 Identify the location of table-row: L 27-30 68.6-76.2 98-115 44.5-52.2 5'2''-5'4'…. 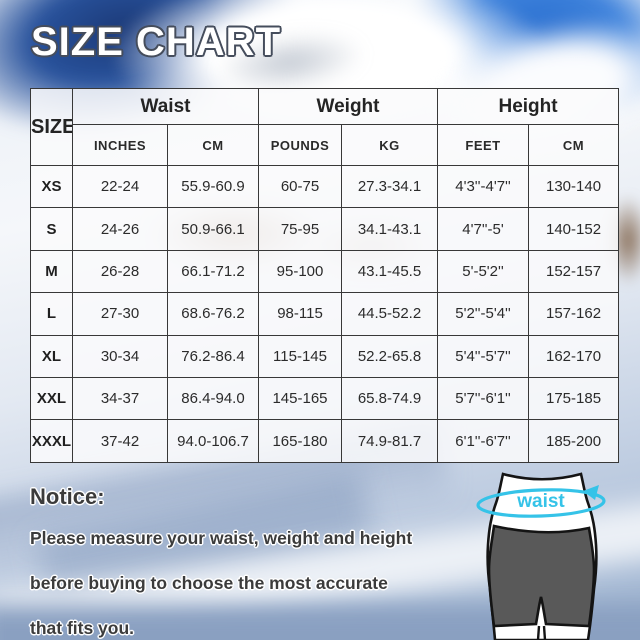
(325, 314).